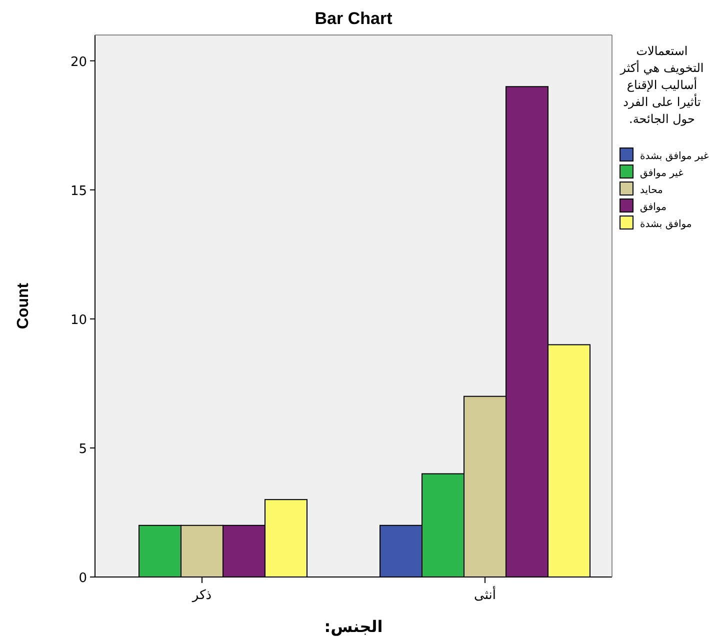  I want to click on x-tick-label: أنثى, so click(485, 594).